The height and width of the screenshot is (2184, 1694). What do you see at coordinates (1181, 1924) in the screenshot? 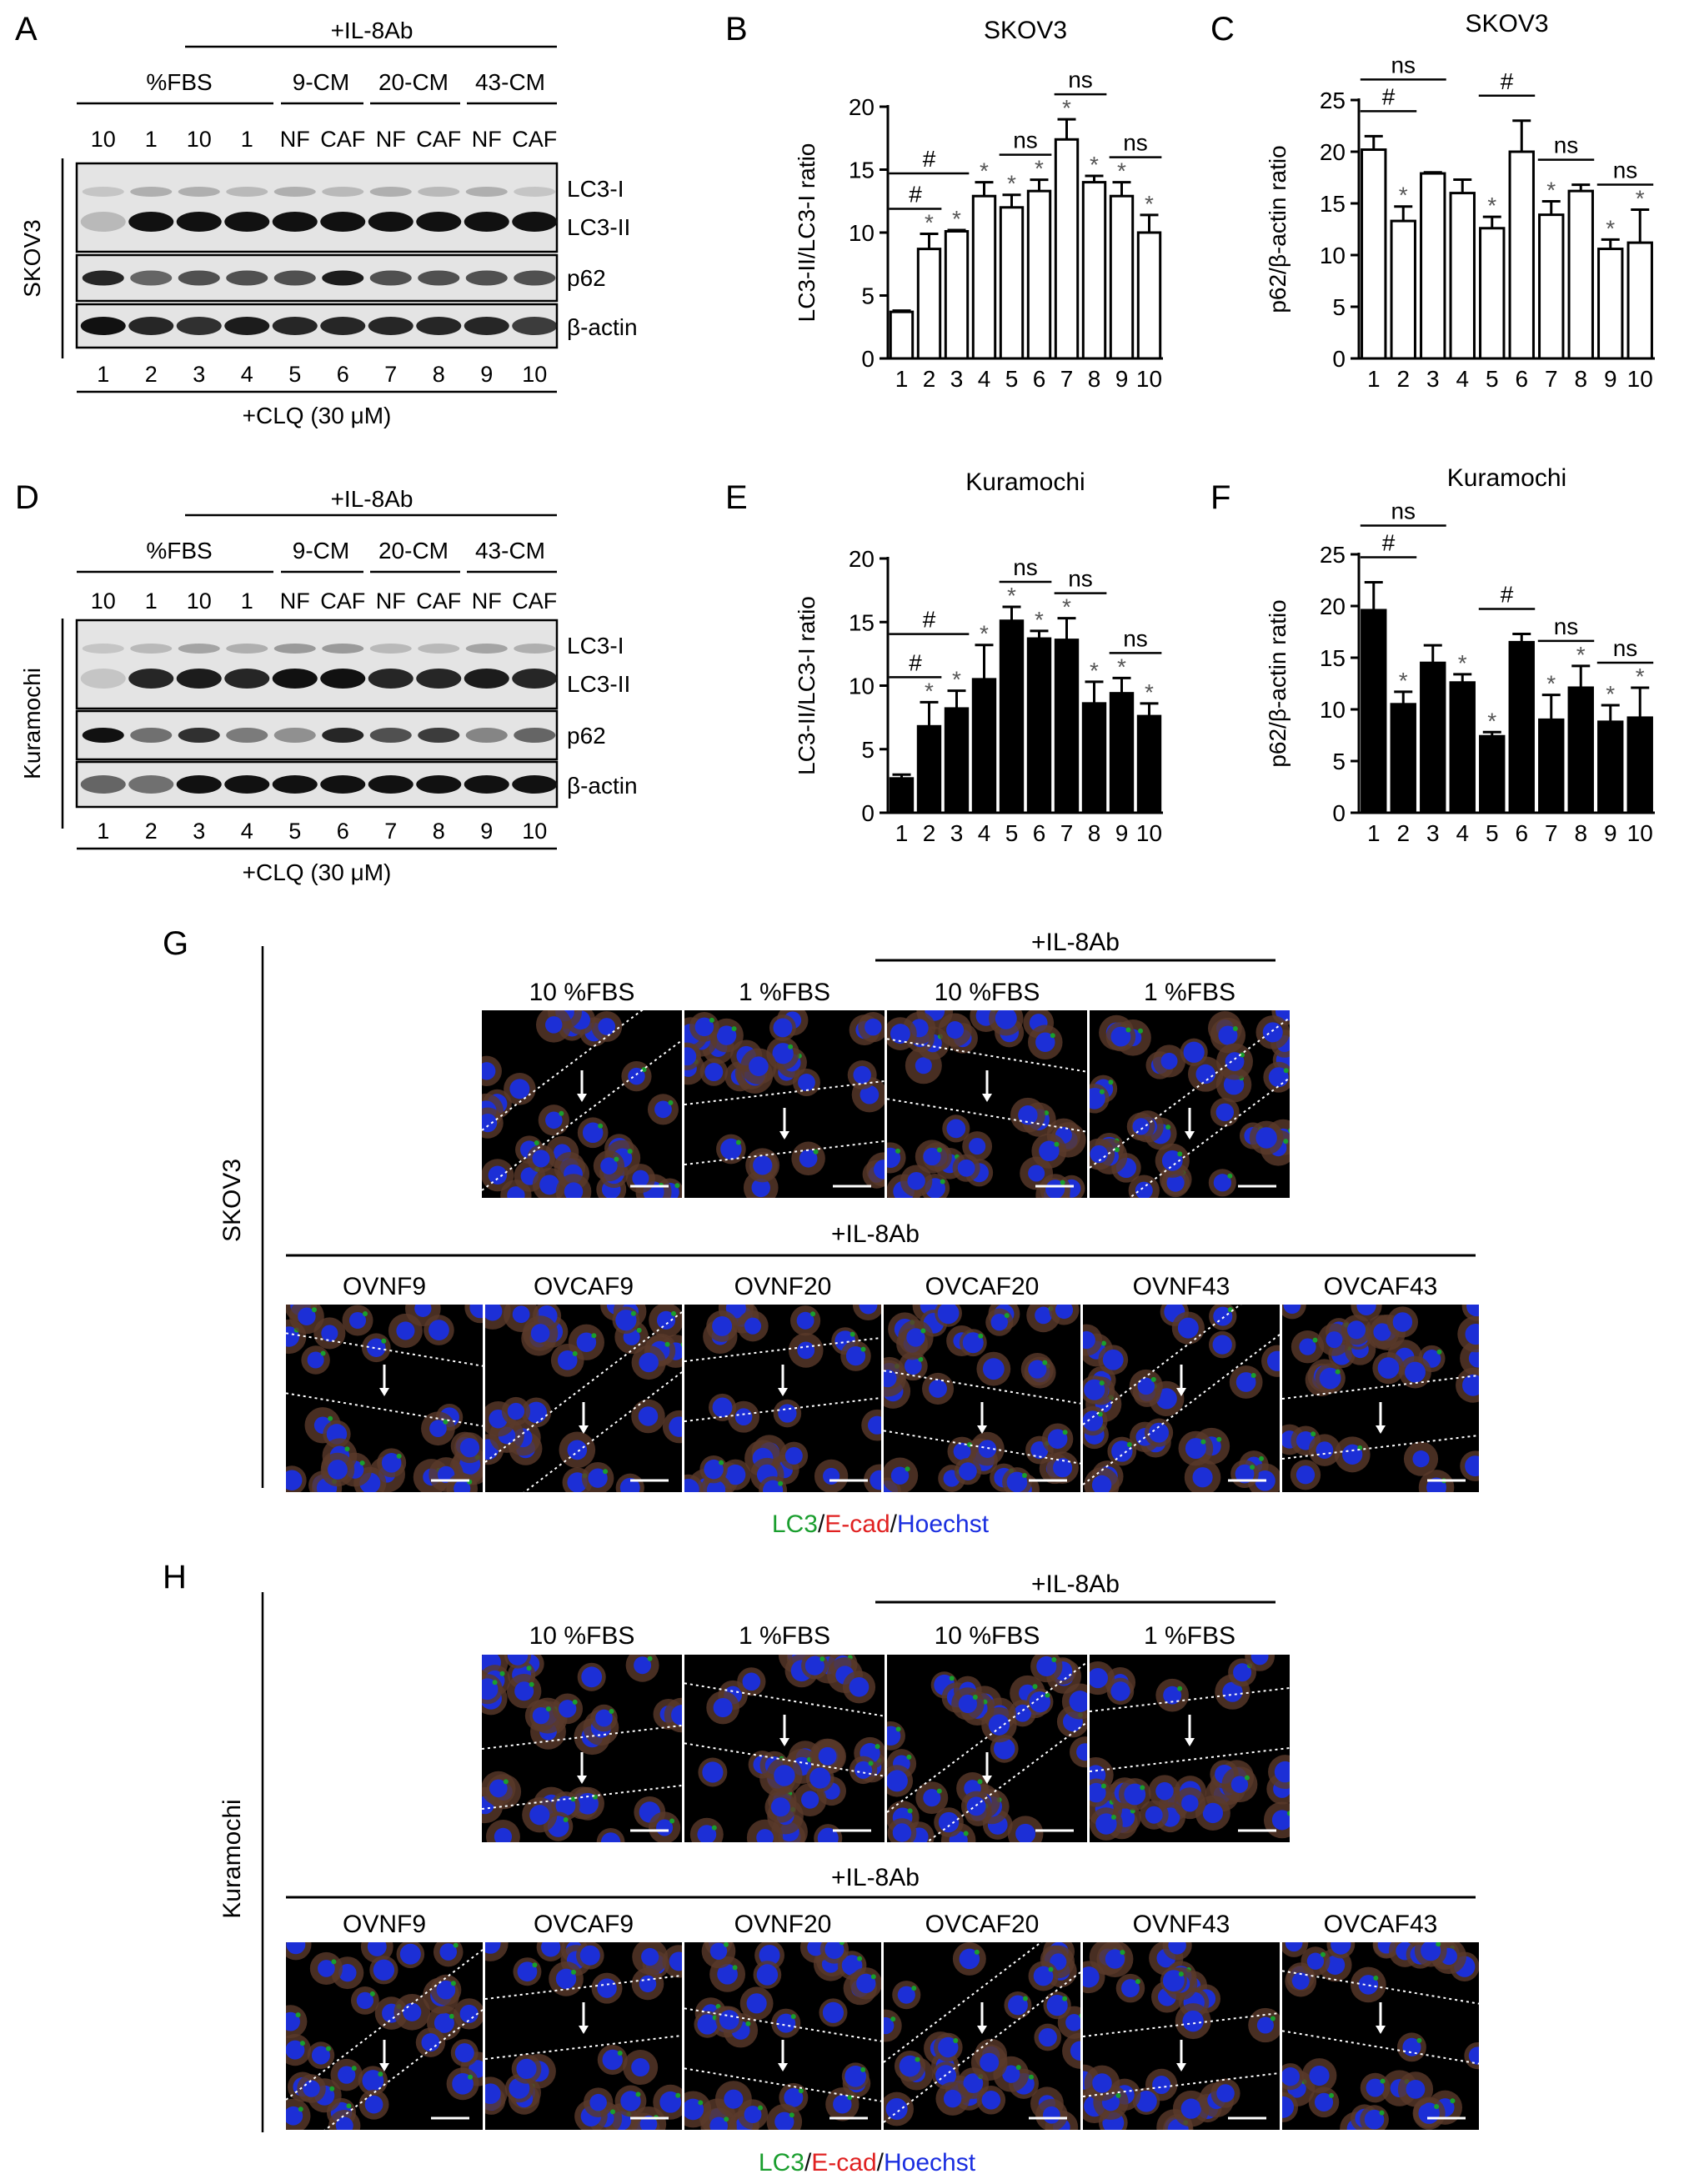
I see `condition-label: OVNF43` at bounding box center [1181, 1924].